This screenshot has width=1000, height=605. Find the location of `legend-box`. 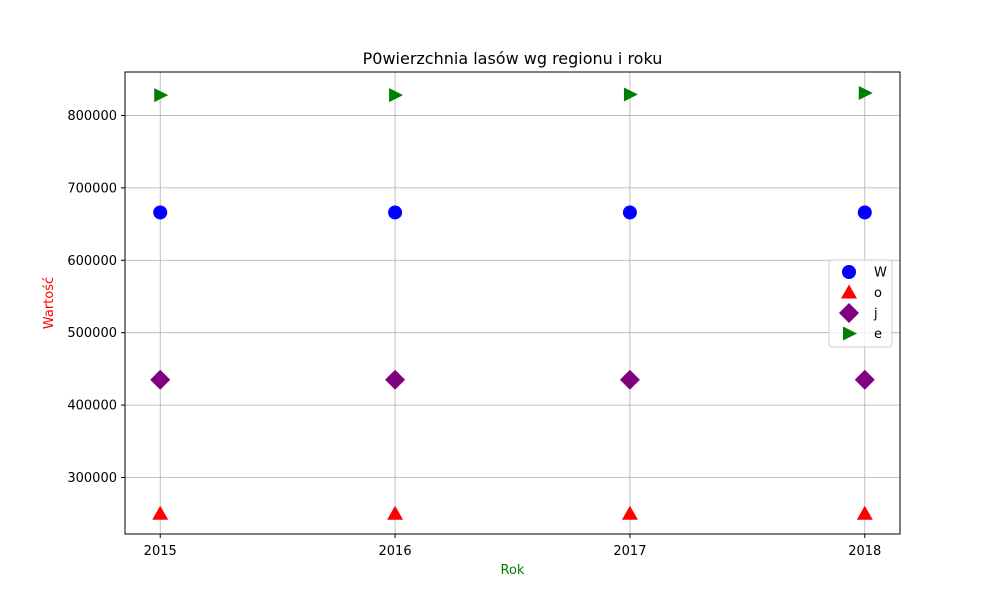

legend-box is located at coordinates (860, 303).